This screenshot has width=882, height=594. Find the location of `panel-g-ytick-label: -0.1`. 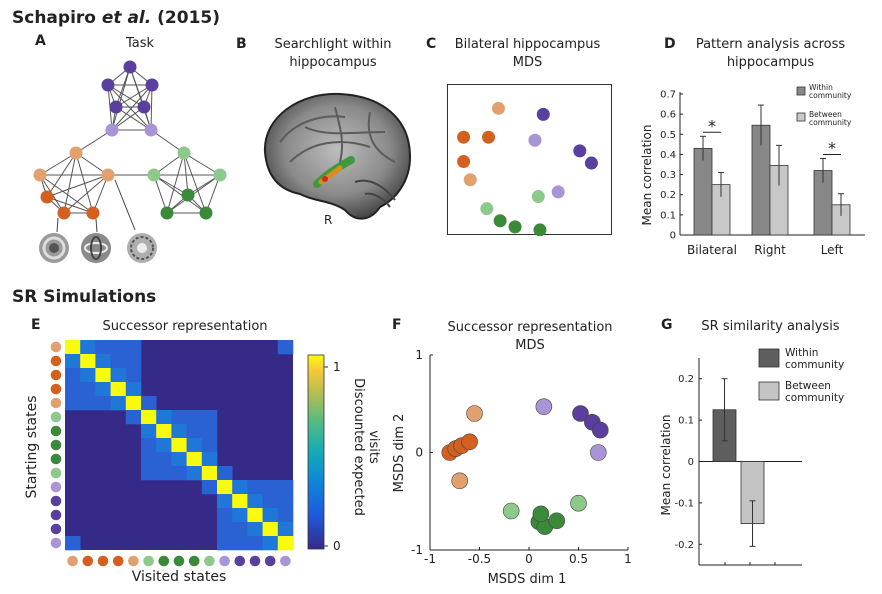

panel-g-ytick-label: -0.1 is located at coordinates (684, 503).